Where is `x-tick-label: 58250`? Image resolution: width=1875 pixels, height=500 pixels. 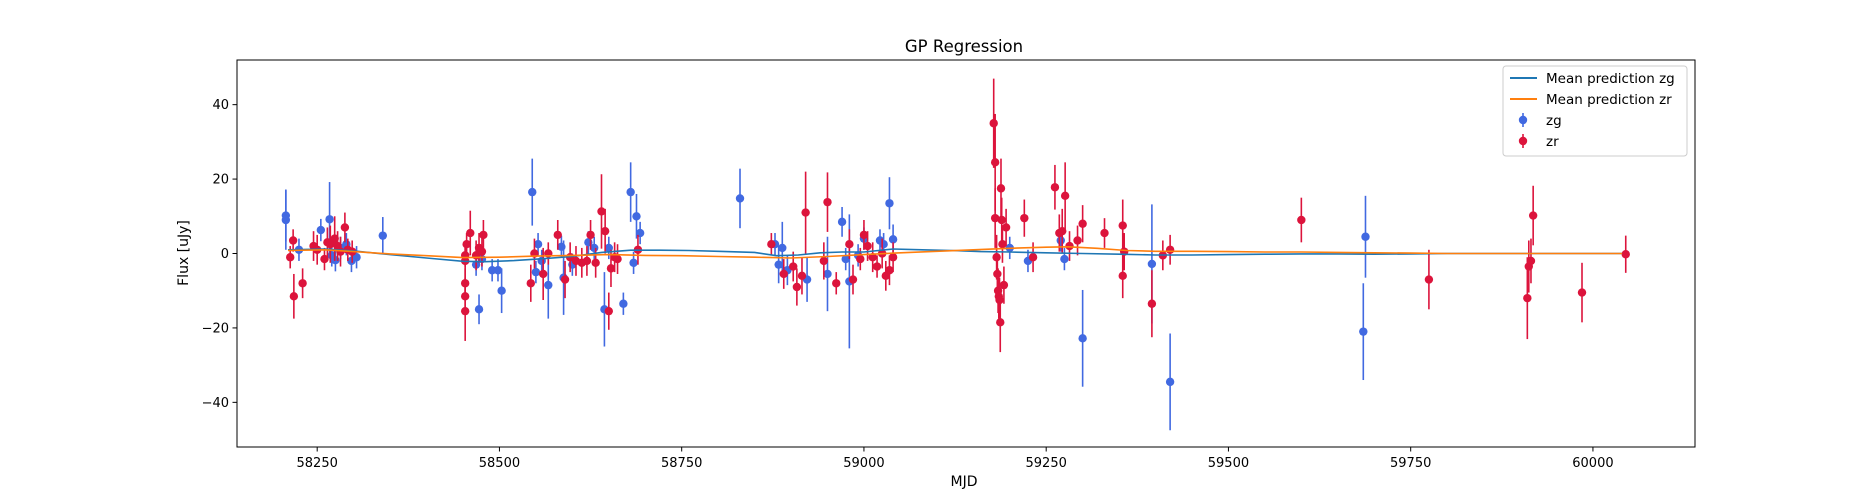 x-tick-label: 58250 is located at coordinates (317, 463).